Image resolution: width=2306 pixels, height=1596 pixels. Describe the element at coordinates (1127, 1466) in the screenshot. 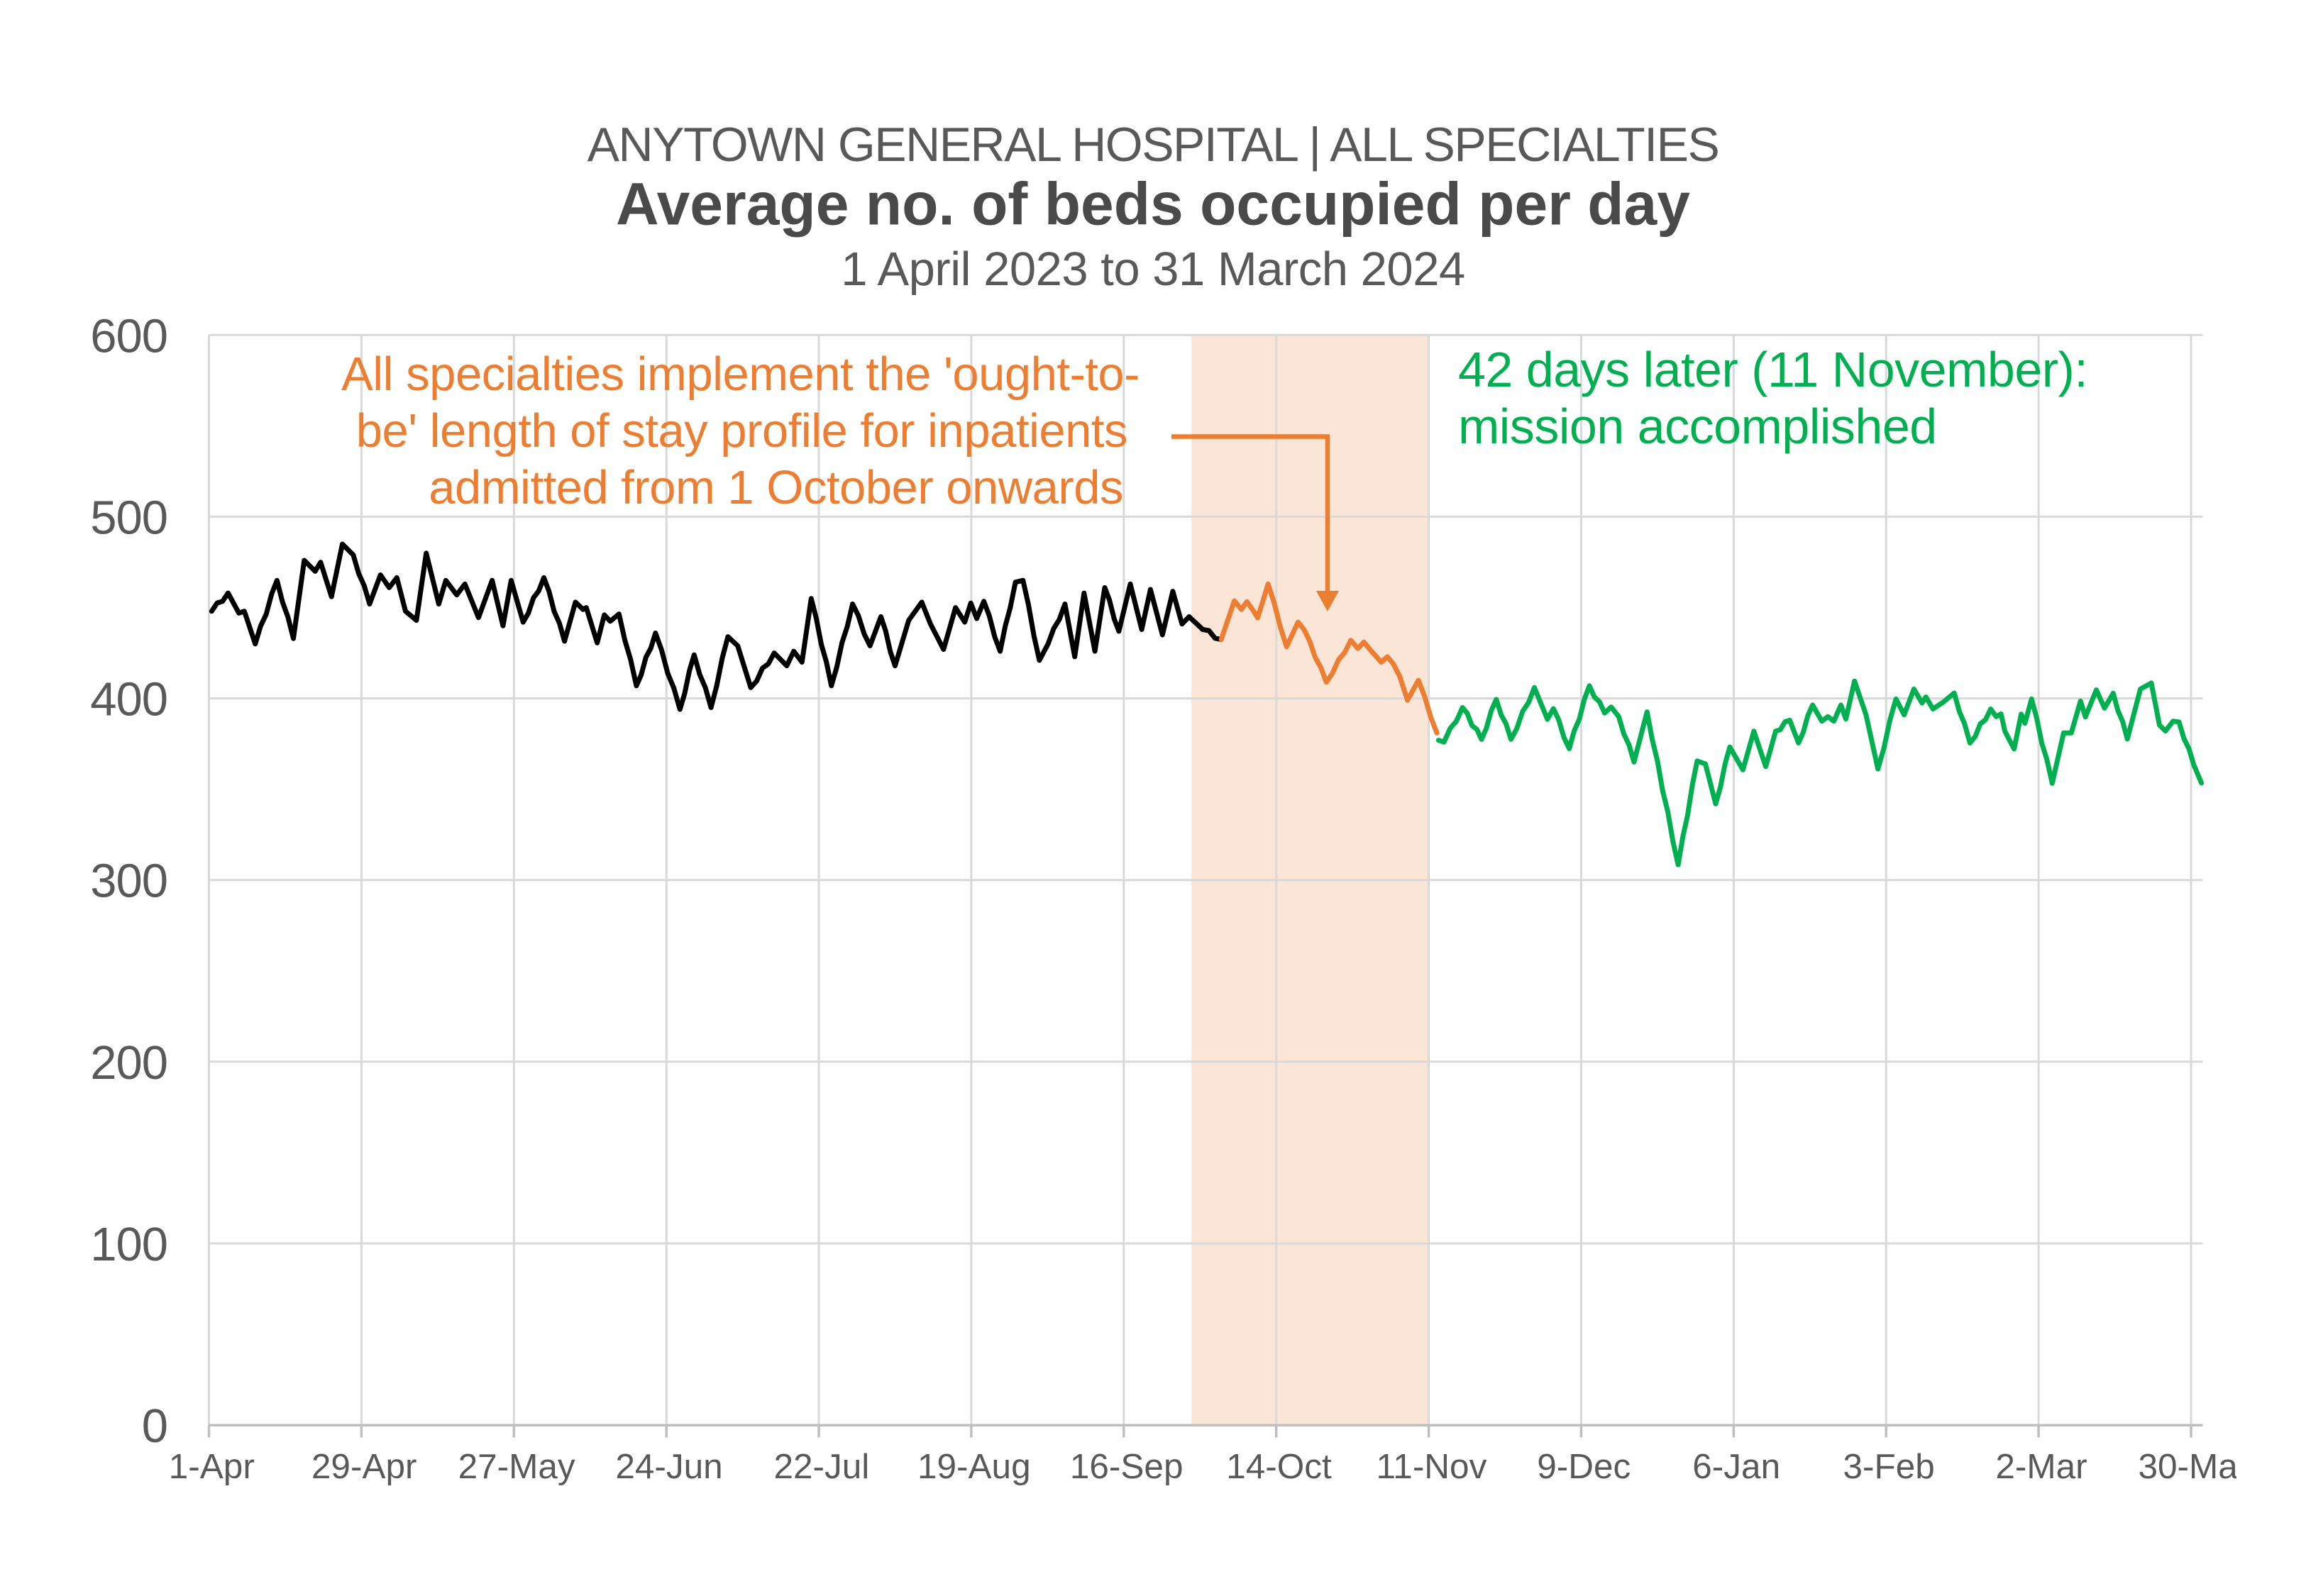

I see `svg-text: 16-Sep` at that location.